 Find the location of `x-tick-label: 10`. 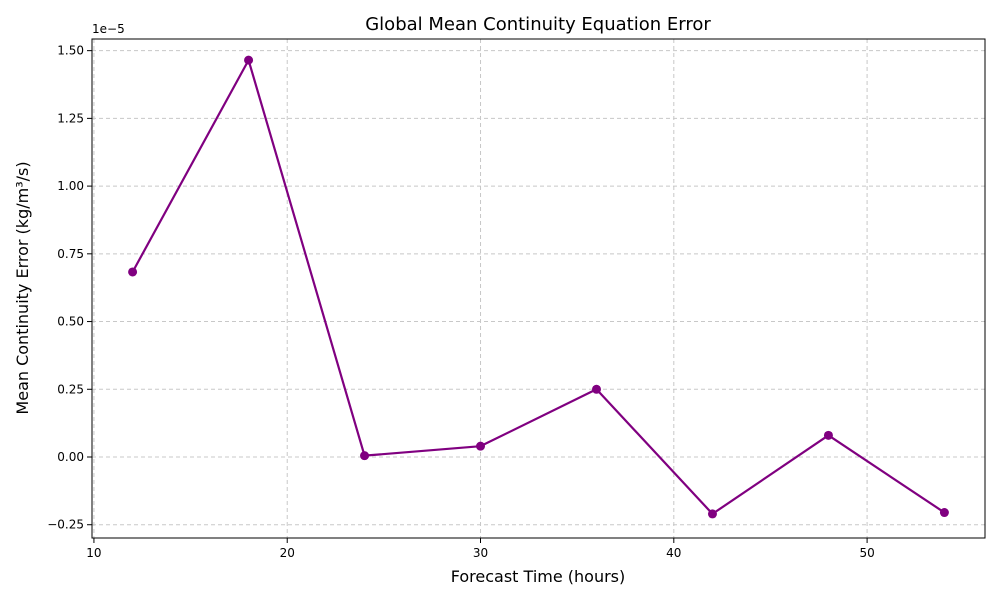

x-tick-label: 10 is located at coordinates (93, 553).